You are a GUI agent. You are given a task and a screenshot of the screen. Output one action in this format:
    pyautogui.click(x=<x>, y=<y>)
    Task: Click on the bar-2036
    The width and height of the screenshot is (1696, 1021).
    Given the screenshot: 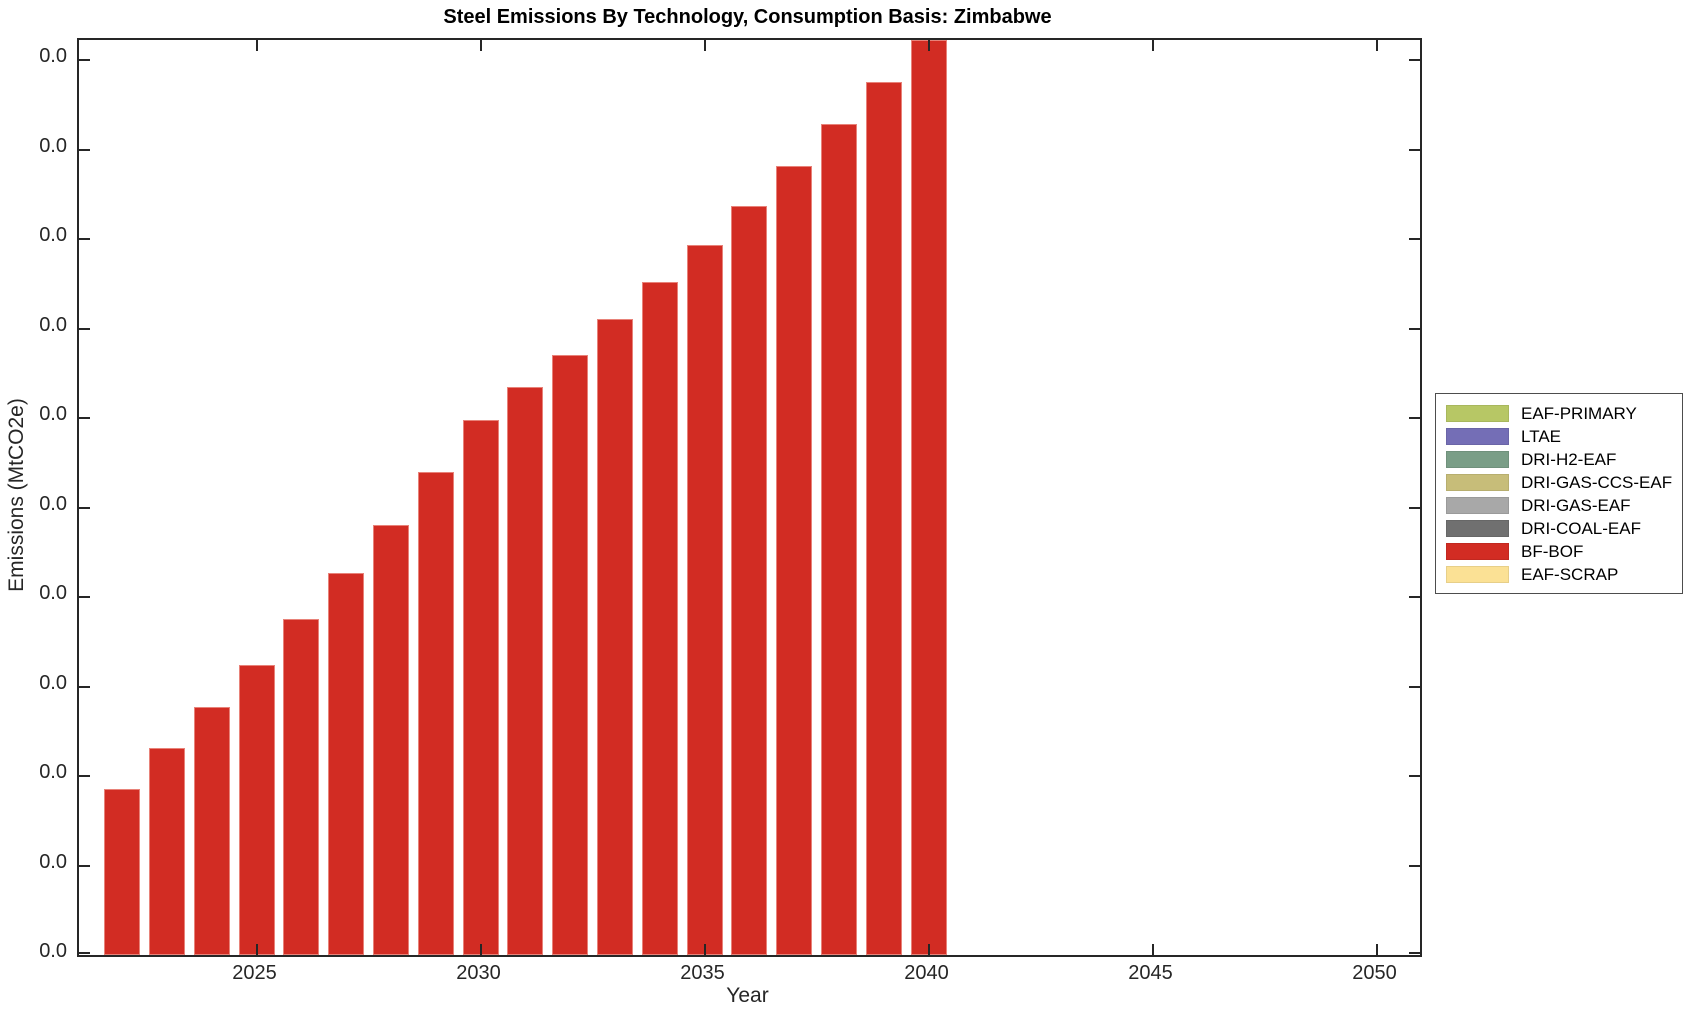 What is the action you would take?
    pyautogui.click(x=749, y=580)
    